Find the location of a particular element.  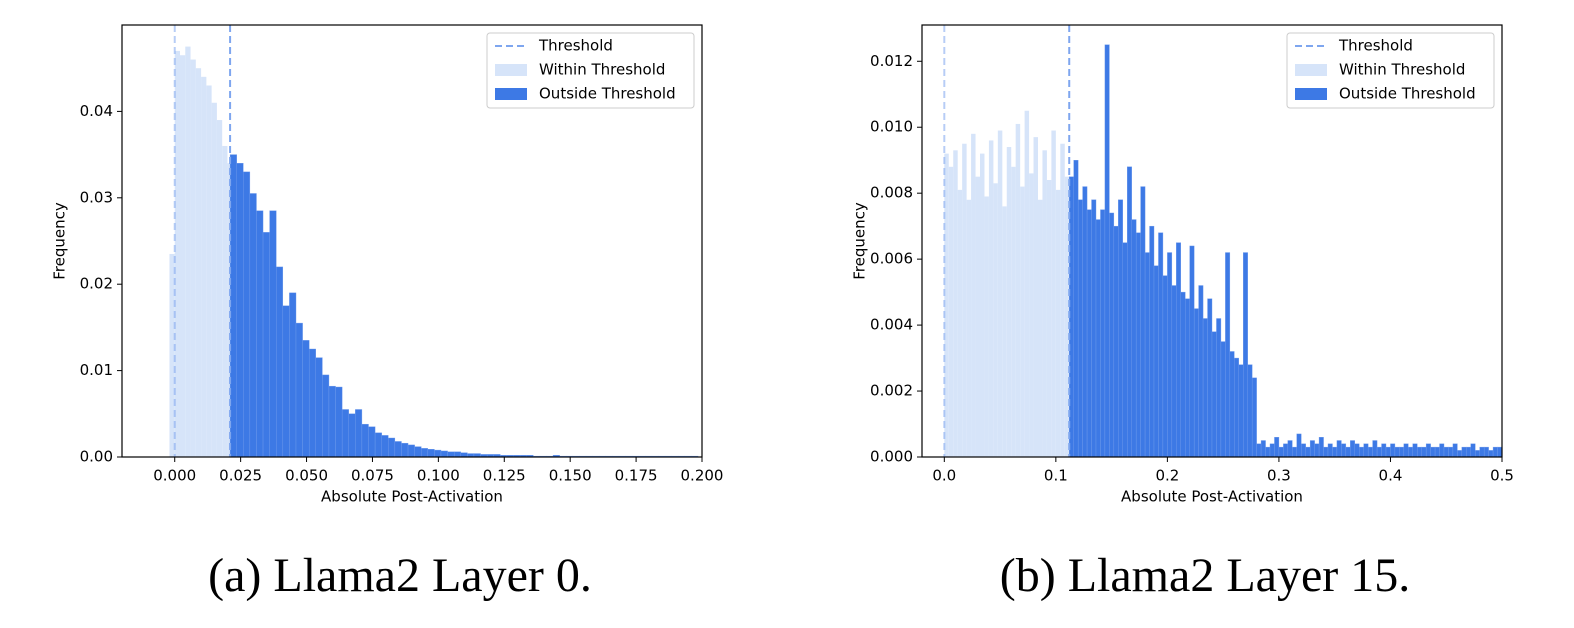

x-tick-label: 0.4 is located at coordinates (1391, 476).